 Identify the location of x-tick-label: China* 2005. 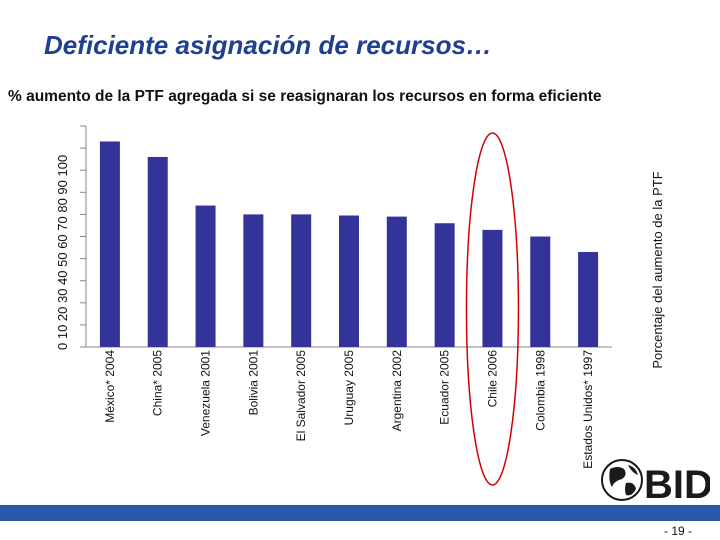
(158, 383).